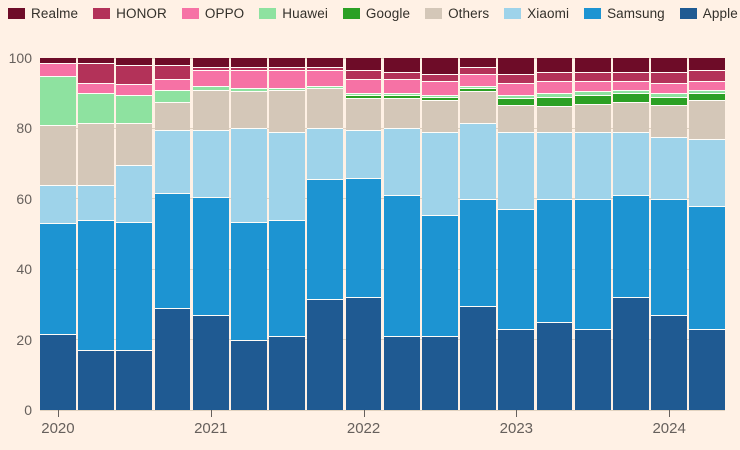 This screenshot has height=450, width=740. Describe the element at coordinates (469, 13) in the screenshot. I see `legend-label: Others` at that location.